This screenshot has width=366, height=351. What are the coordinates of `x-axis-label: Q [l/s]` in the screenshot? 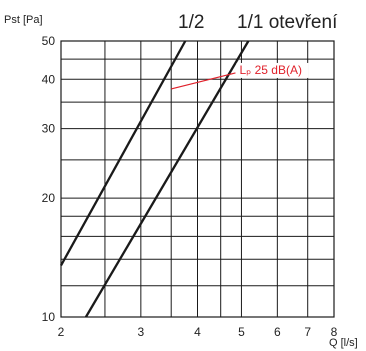 It's located at (343, 343).